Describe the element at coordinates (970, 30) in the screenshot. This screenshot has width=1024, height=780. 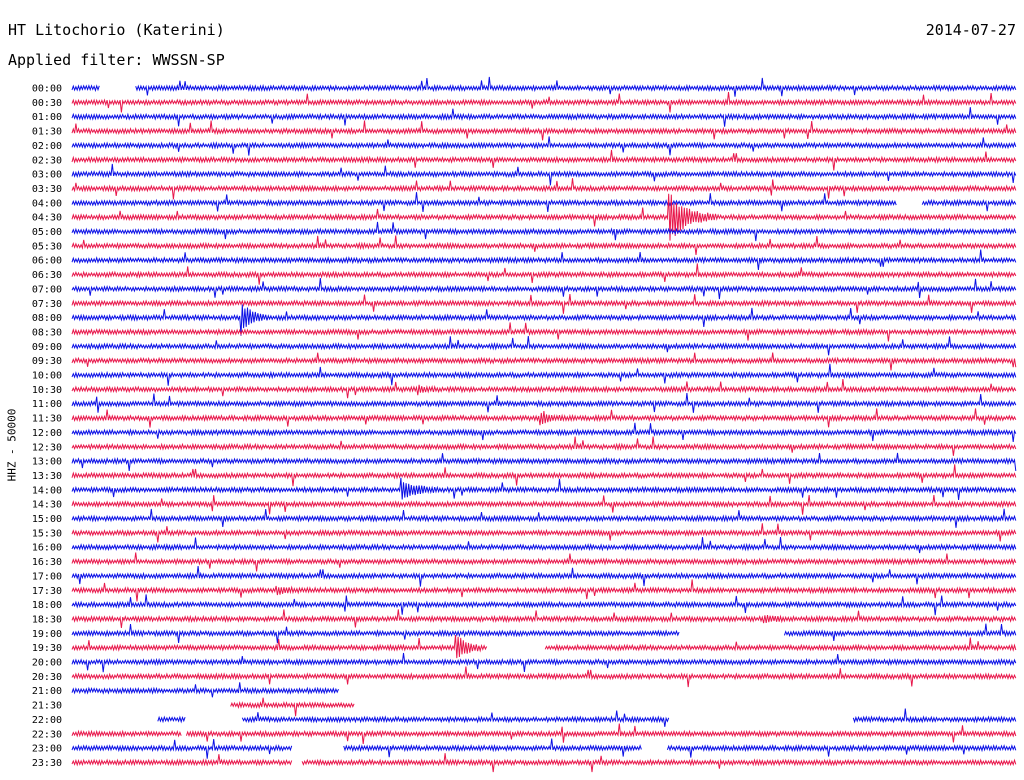
I see `date-label: 2014-07-27` at that location.